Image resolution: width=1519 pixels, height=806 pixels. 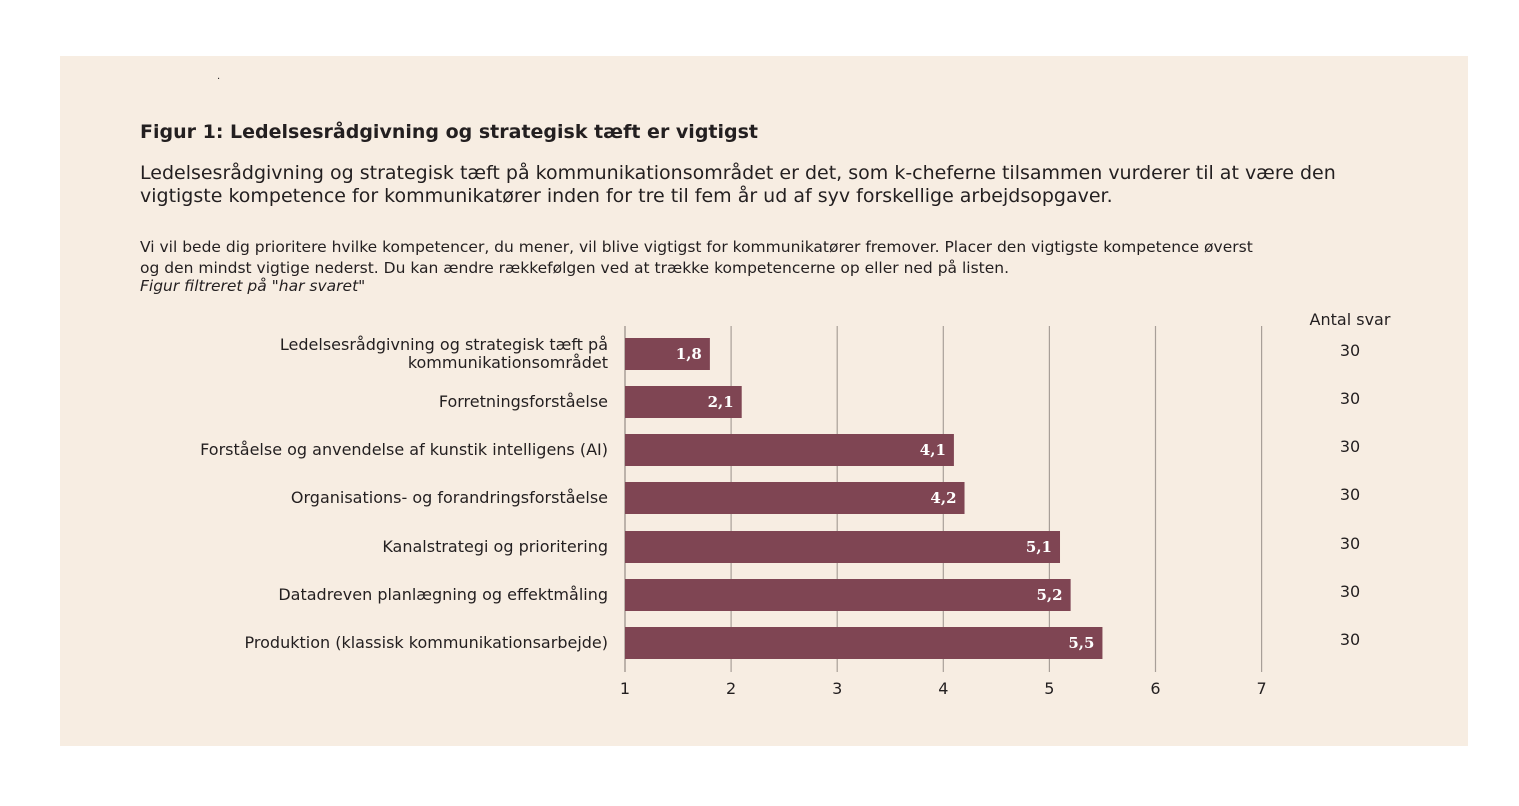 I want to click on category-label: Forretningsforståelse, so click(x=523, y=401).